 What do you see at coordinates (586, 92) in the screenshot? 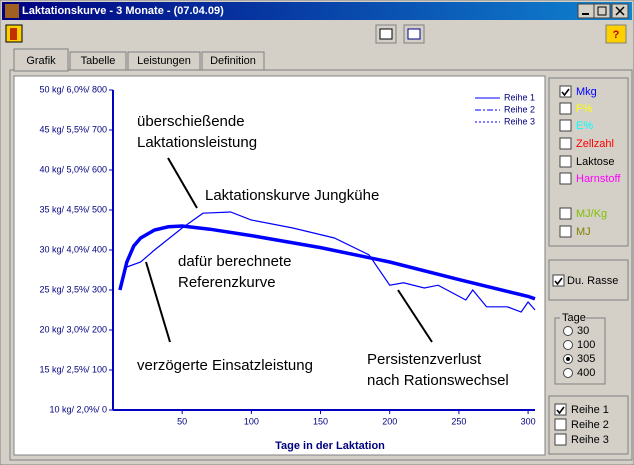
I see `param-label: Mkg` at bounding box center [586, 92].